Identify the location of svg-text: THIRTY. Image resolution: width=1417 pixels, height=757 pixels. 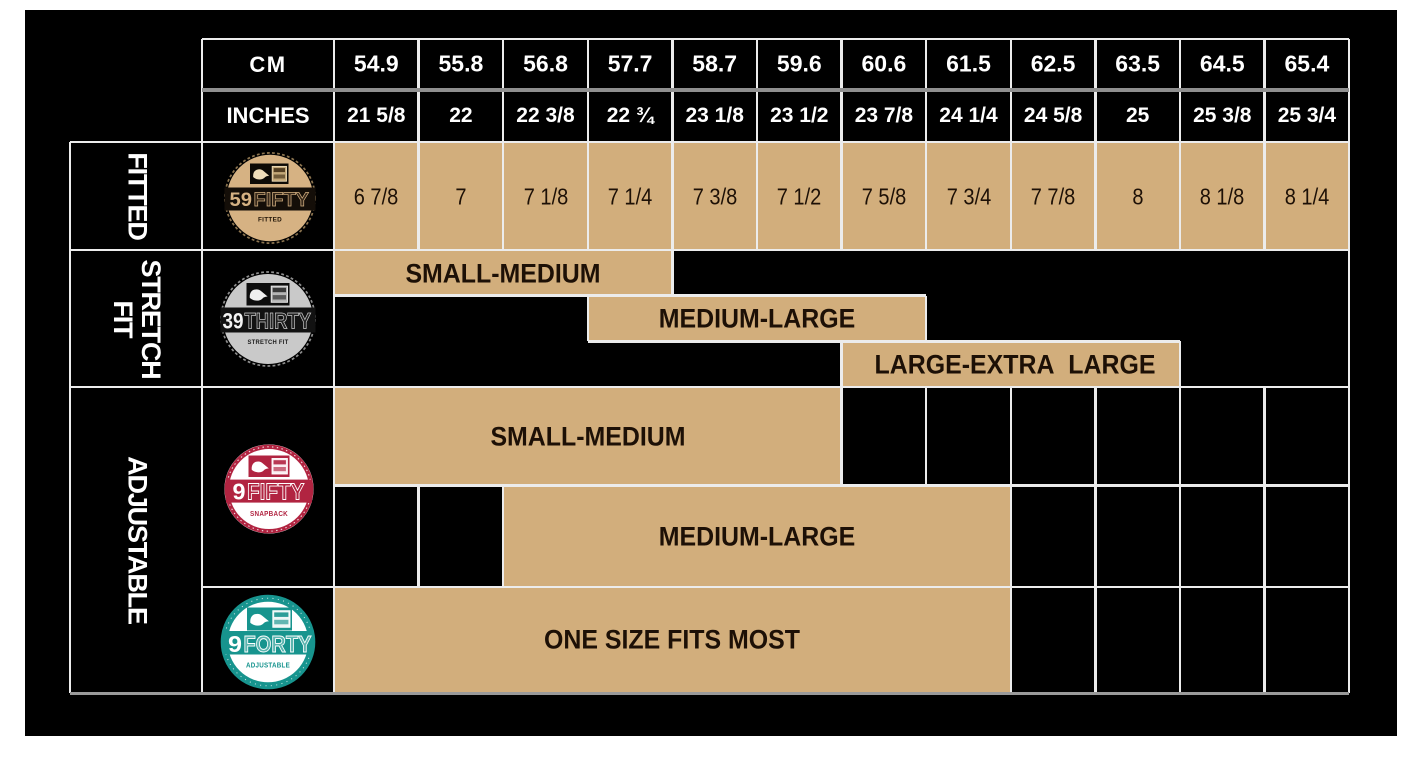
(278, 320).